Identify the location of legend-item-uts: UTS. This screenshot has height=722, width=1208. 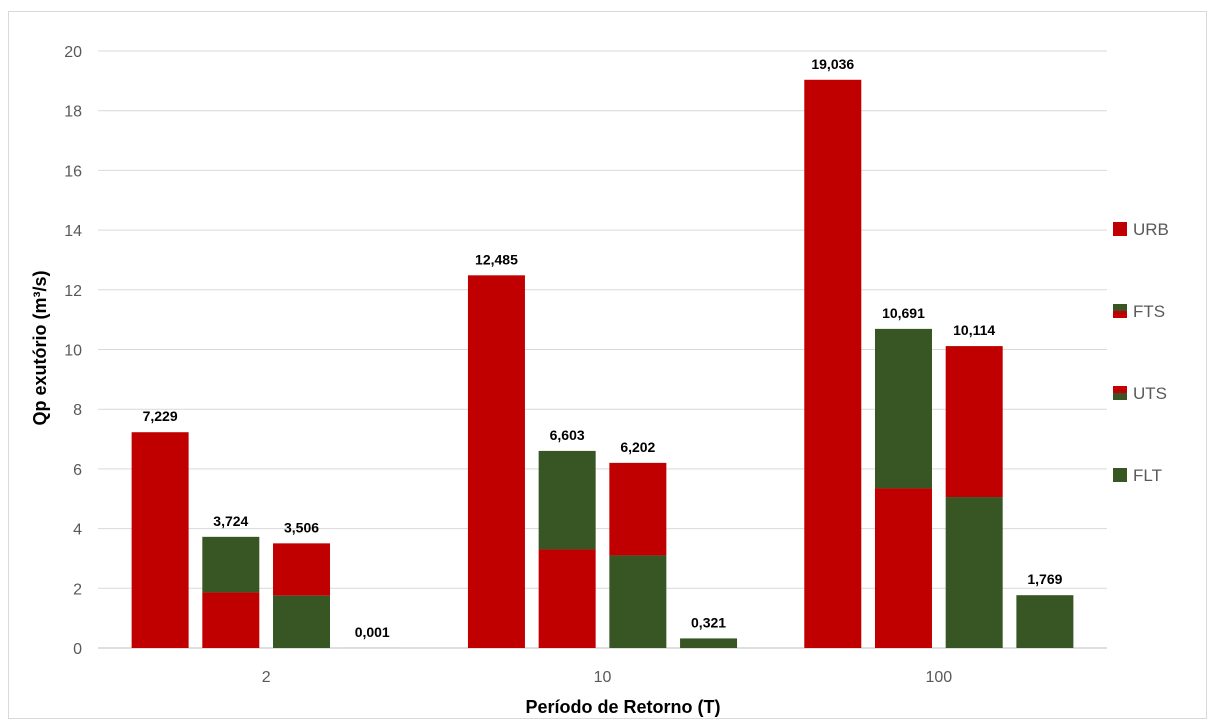
(1140, 393).